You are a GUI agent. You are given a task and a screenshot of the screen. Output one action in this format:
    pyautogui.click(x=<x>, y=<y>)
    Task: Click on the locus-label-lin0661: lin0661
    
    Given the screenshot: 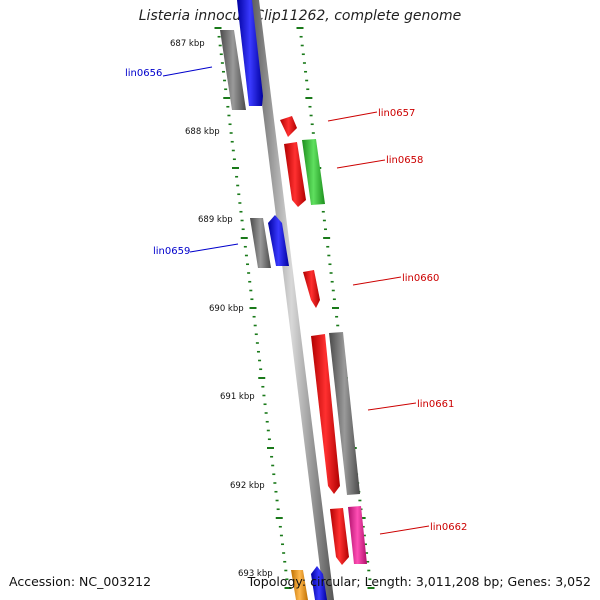 What is the action you would take?
    pyautogui.click(x=435, y=404)
    